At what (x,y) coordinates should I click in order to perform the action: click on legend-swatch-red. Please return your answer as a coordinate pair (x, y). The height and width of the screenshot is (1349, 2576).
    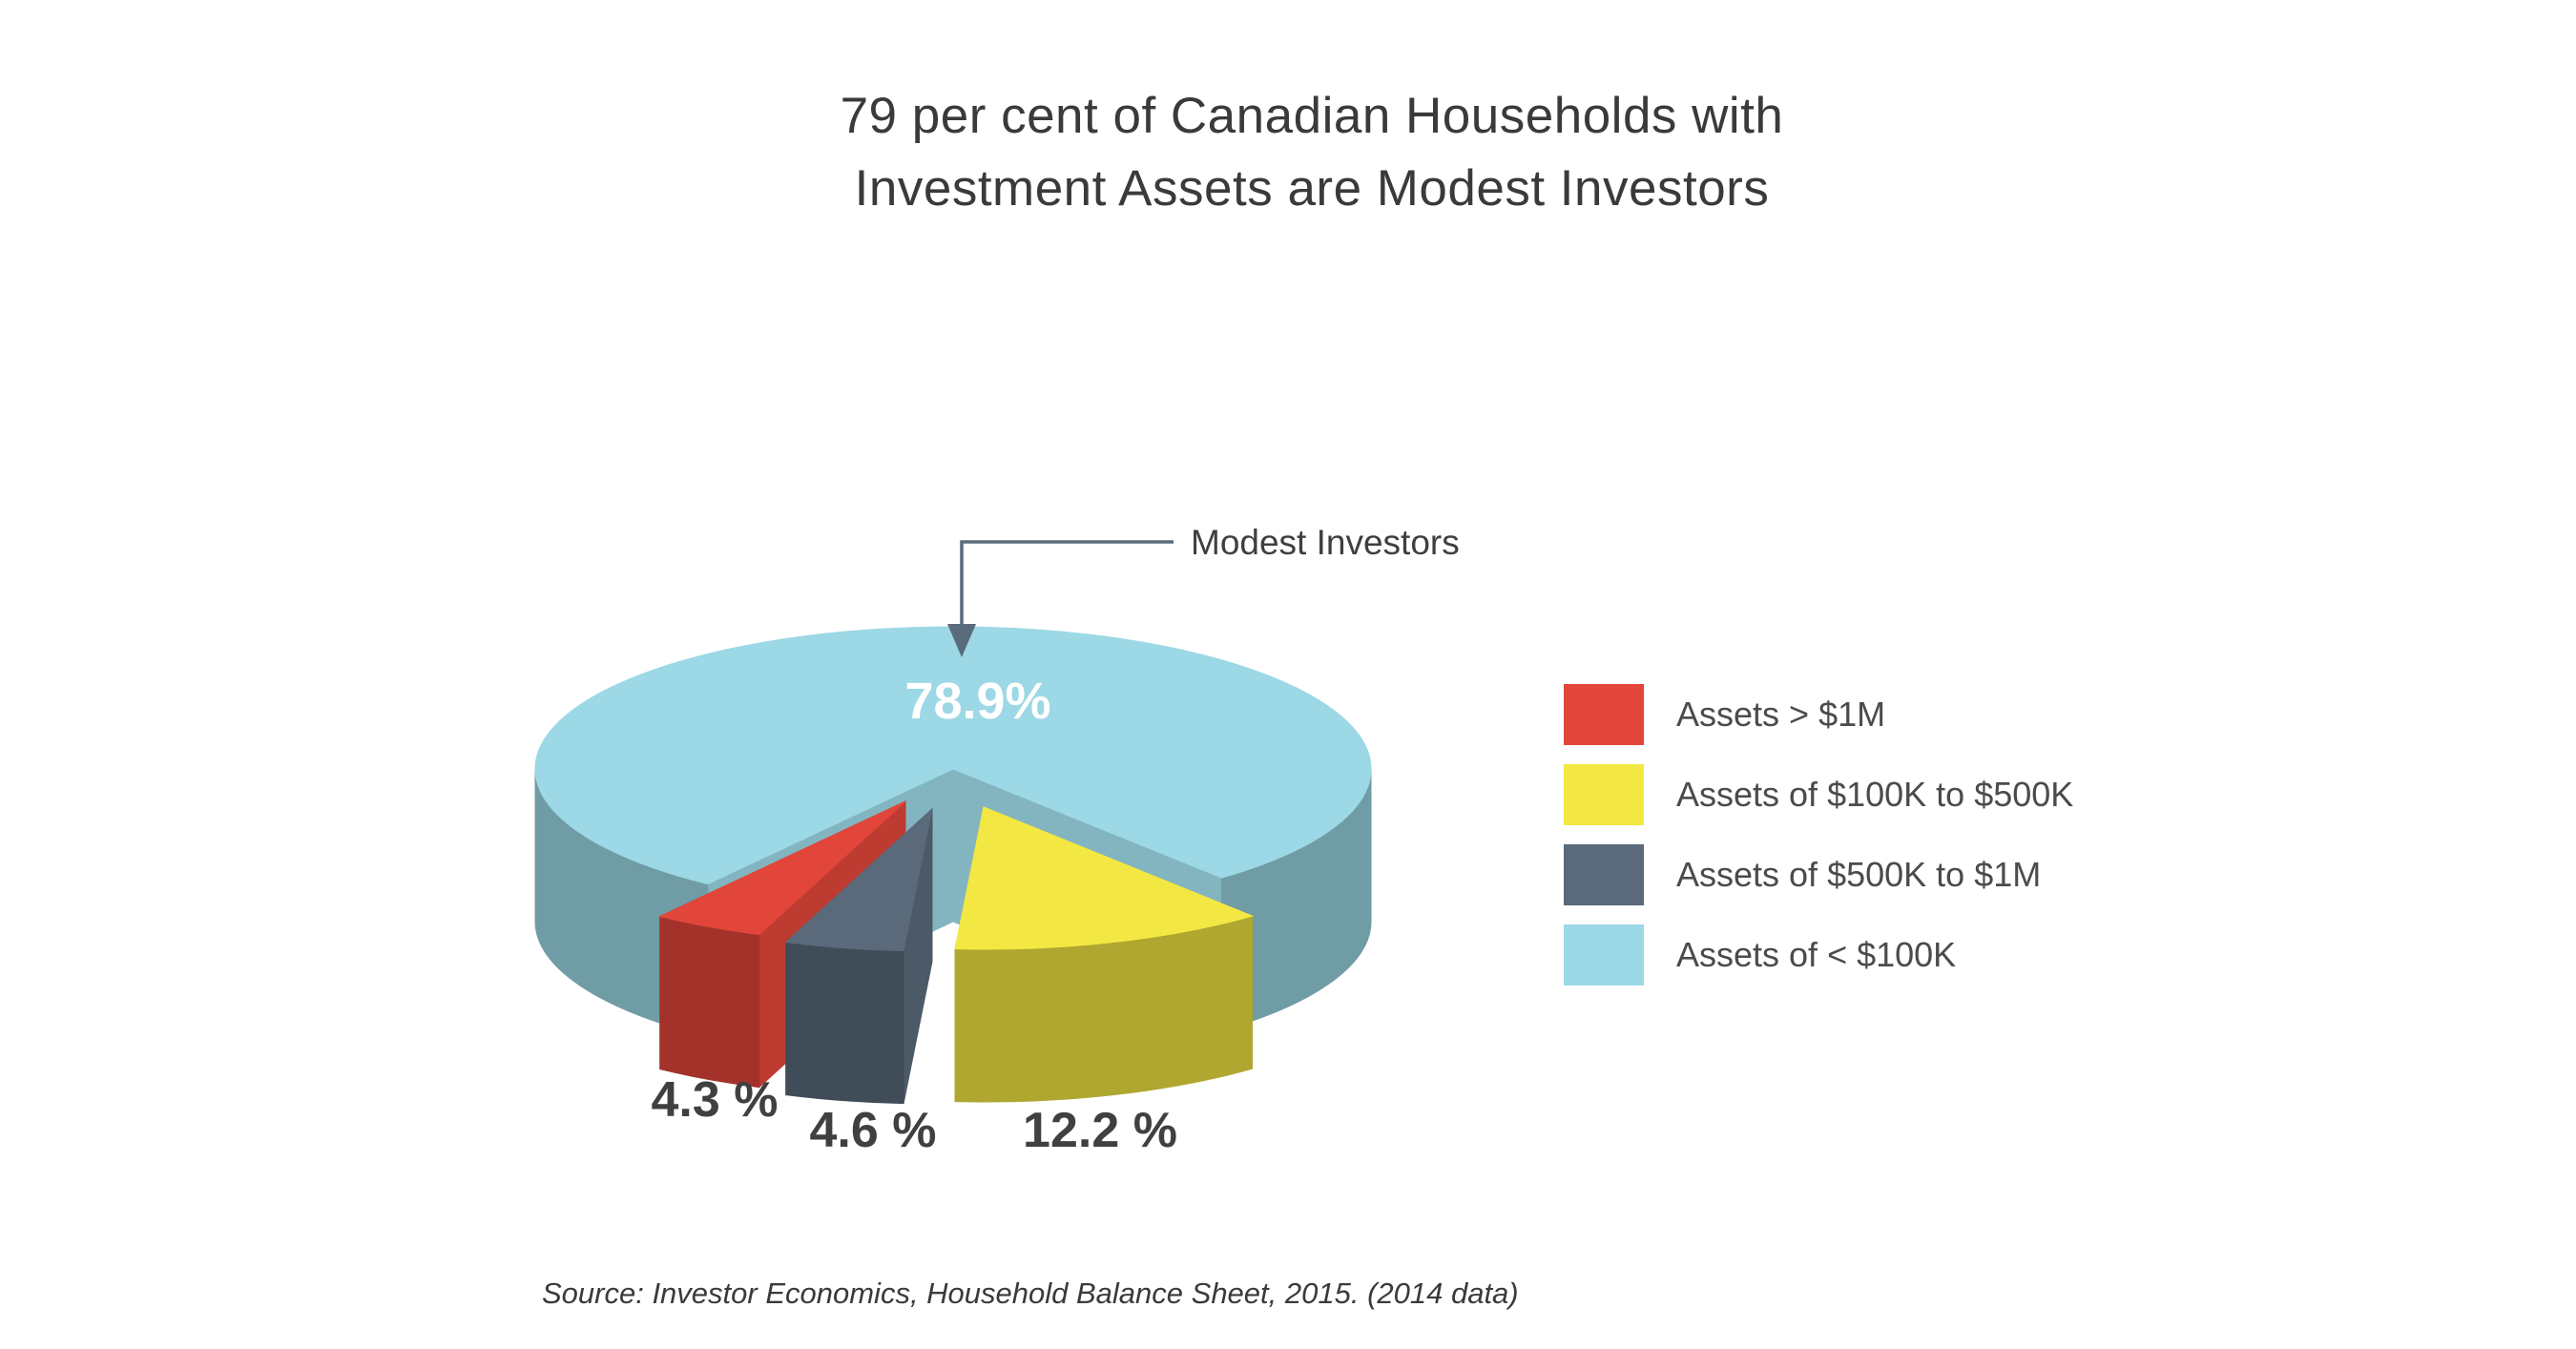
    Looking at the image, I should click on (1604, 715).